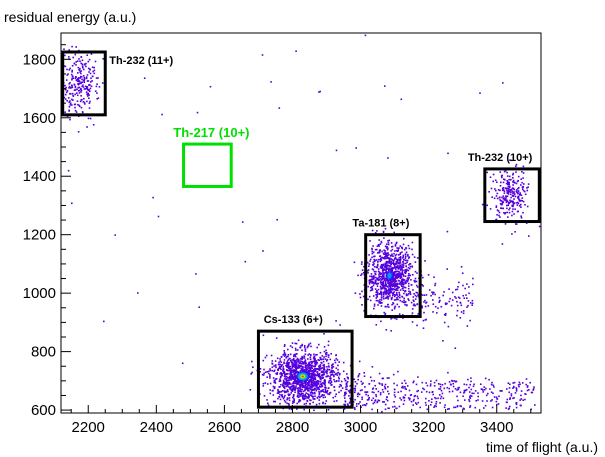 The width and height of the screenshot is (605, 457). Describe the element at coordinates (43, 410) in the screenshot. I see `y-tick-label: 600` at that location.